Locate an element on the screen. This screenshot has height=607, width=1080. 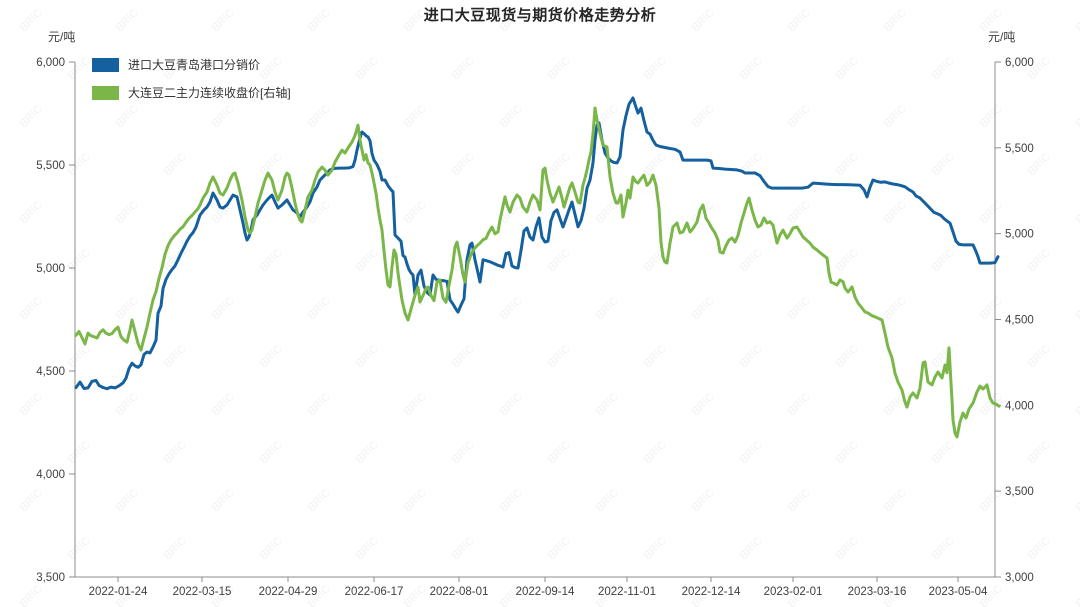
y-axis-right-tick-label: 5,500 is located at coordinates (1019, 149).